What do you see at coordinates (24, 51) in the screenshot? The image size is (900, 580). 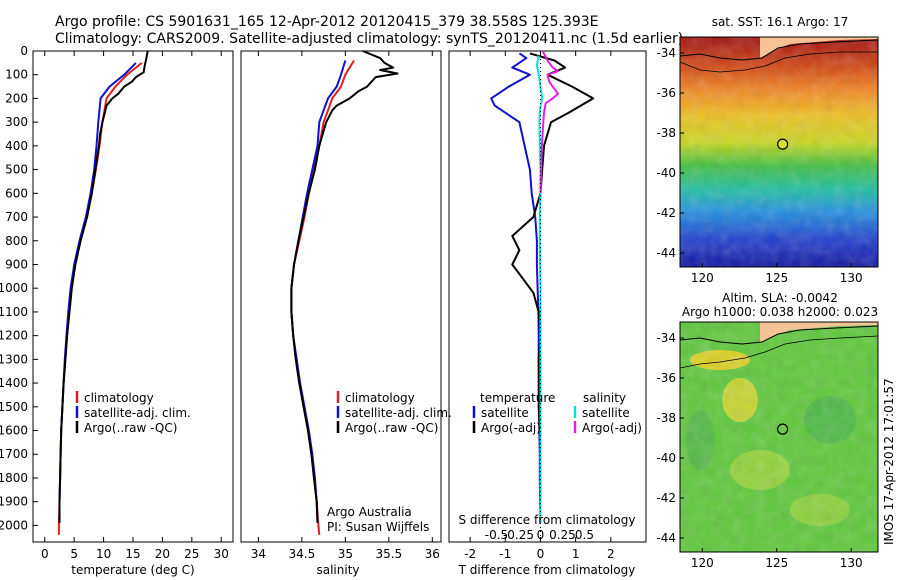 I see `depth-tick-label: 0` at bounding box center [24, 51].